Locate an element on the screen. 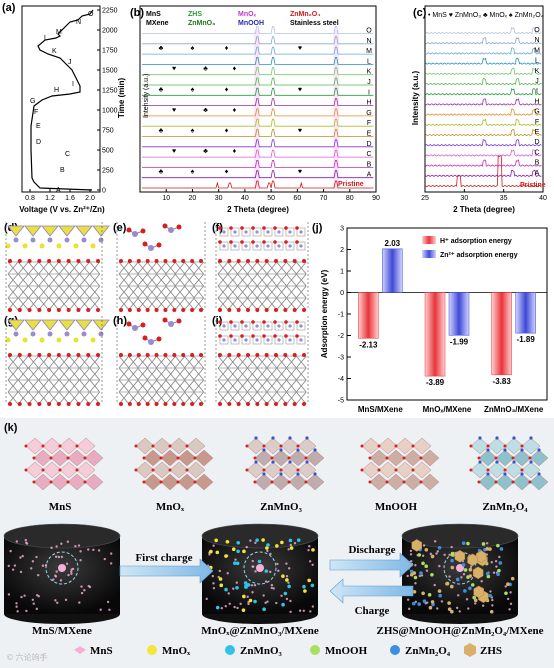  b-pattern-line is located at coordinates (258, 133).